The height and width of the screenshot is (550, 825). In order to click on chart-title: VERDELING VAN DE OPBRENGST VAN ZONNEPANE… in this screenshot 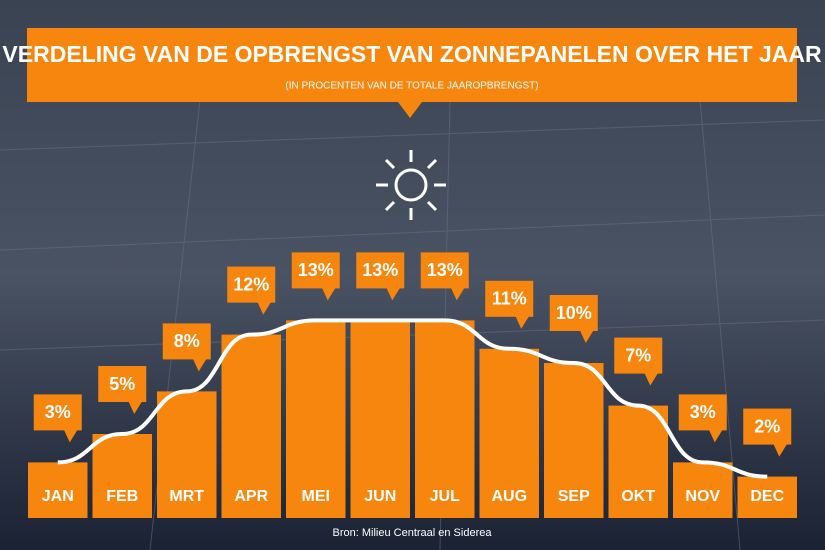, I will do `click(412, 54)`.